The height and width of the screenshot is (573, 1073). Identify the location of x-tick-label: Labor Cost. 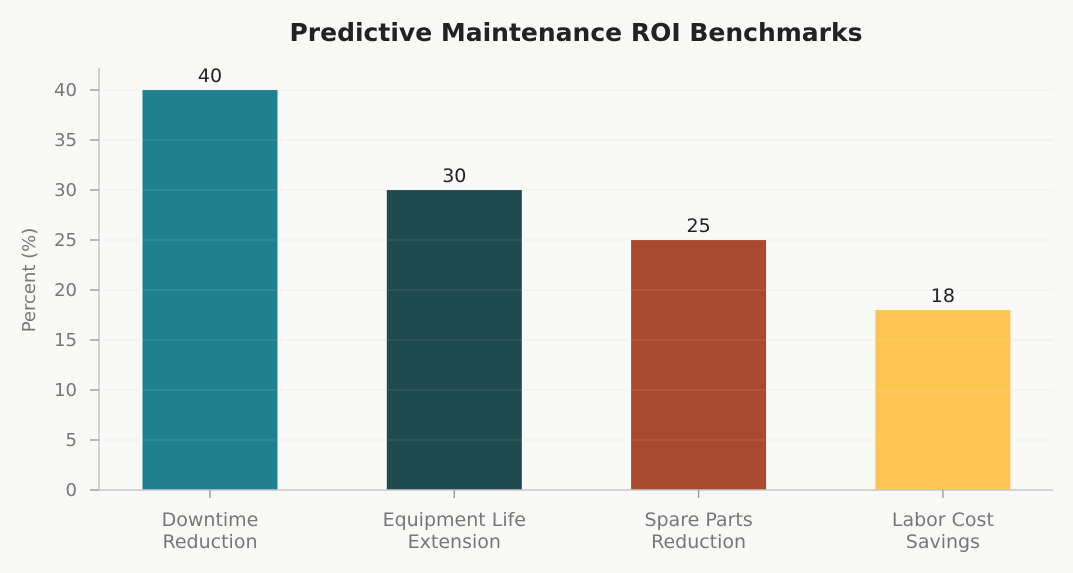
(943, 520).